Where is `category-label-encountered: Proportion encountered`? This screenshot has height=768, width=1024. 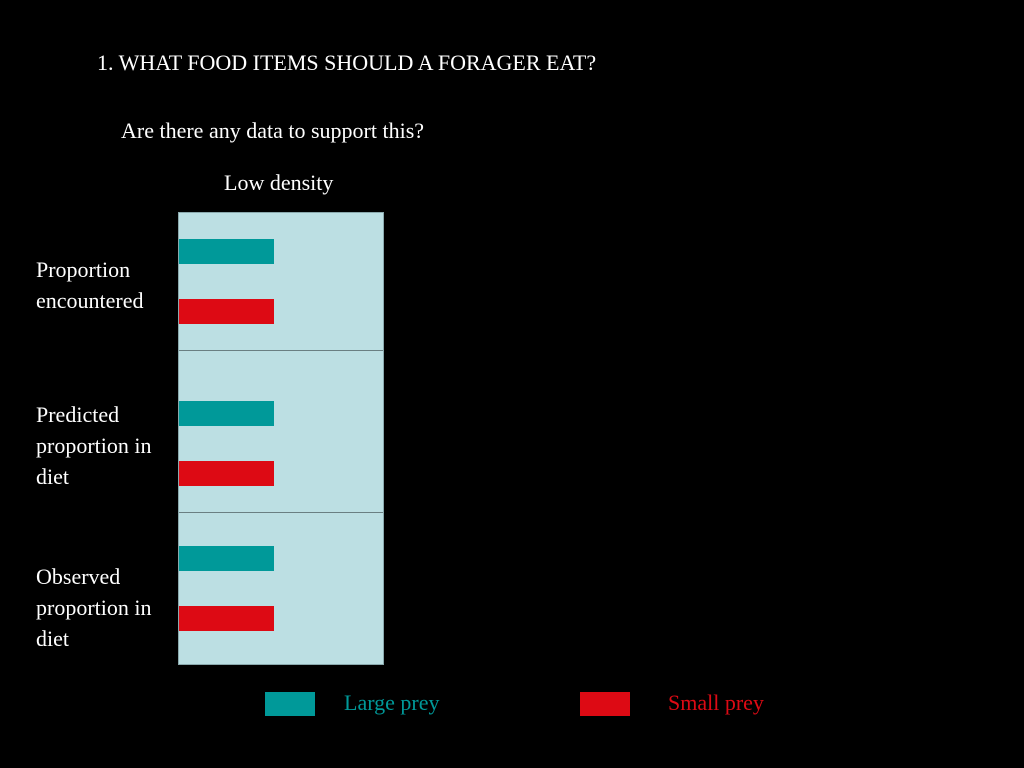
category-label-encountered: Proportion encountered is located at coordinates (90, 285).